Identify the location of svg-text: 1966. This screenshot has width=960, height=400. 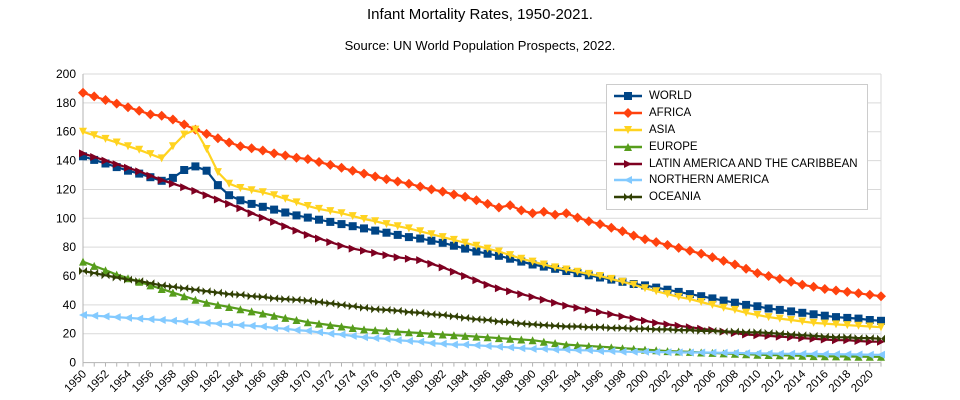
(255, 381).